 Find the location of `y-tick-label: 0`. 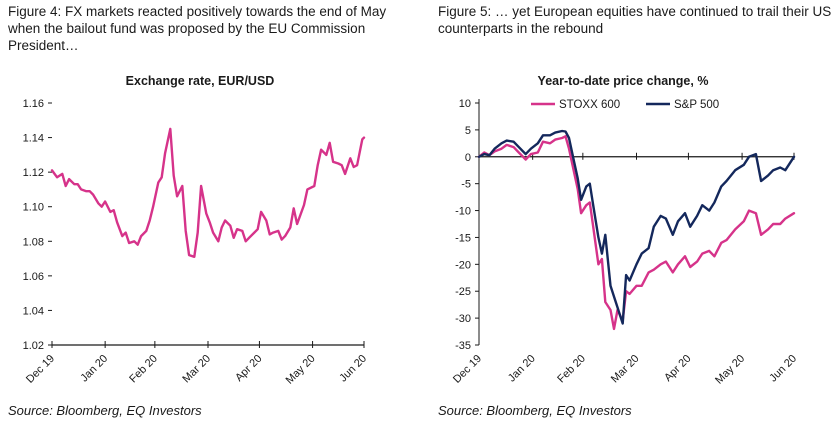

y-tick-label: 0 is located at coordinates (468, 158).